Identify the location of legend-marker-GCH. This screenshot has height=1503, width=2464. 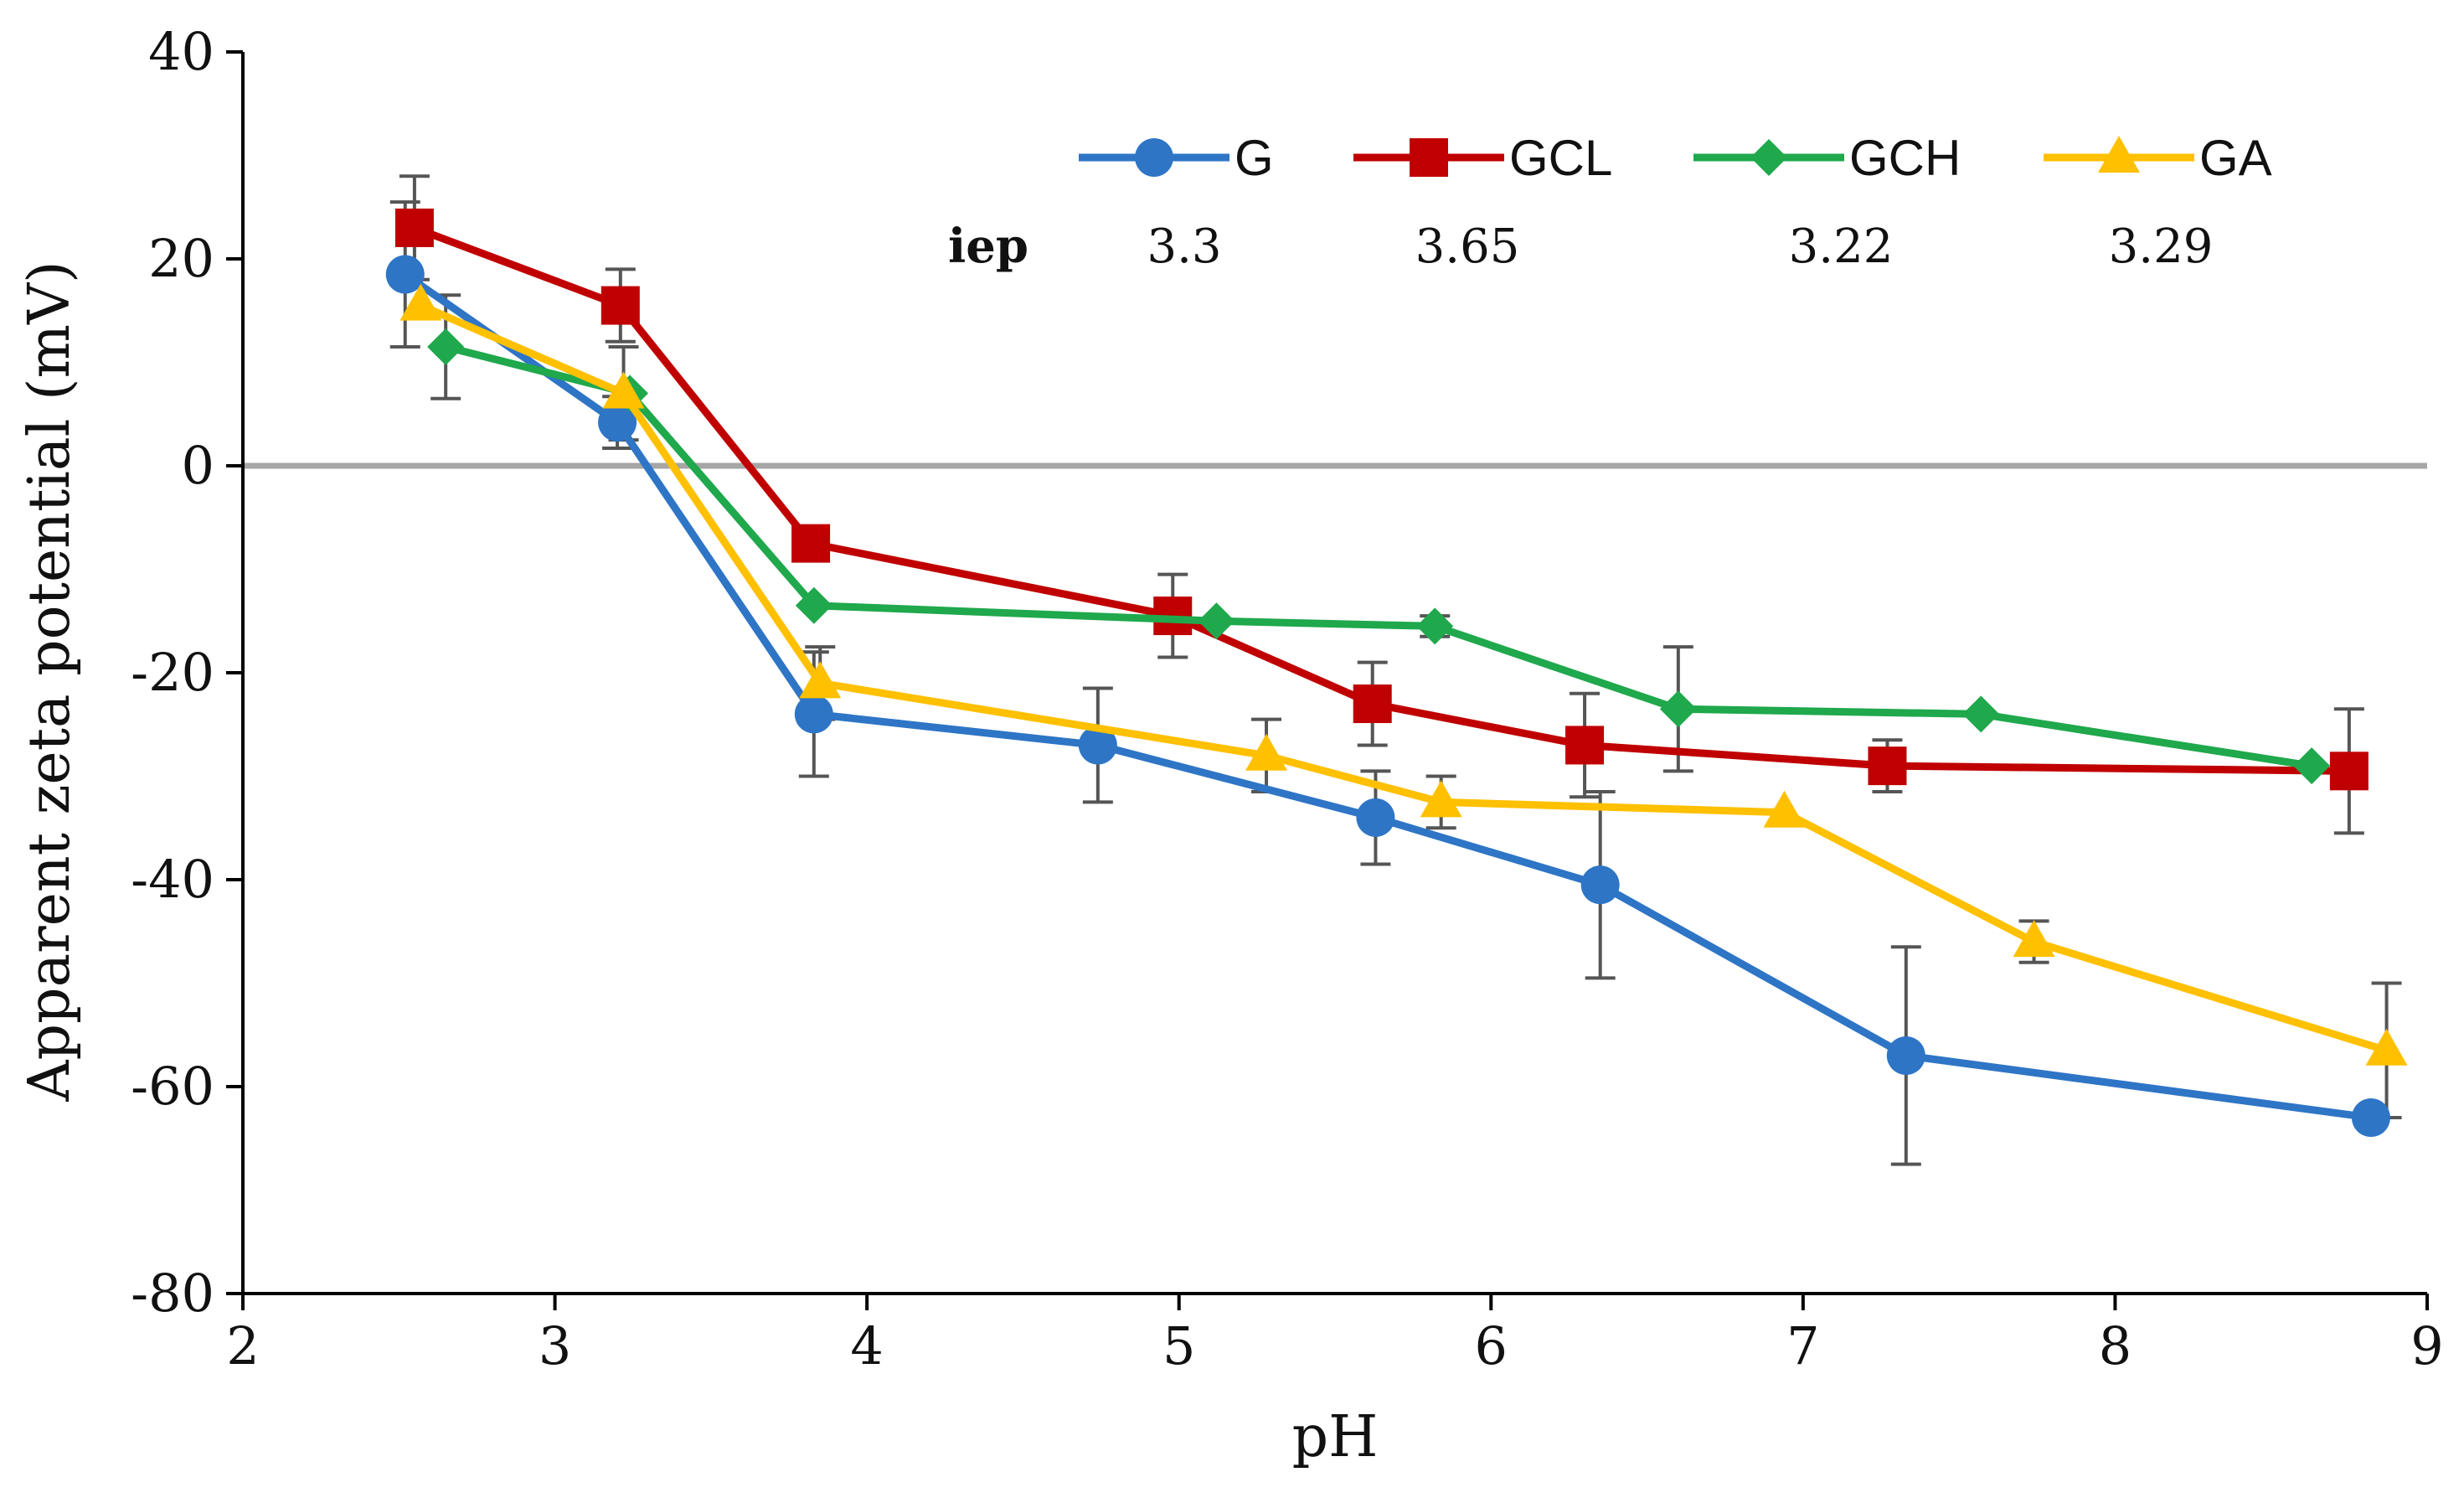
(1768, 157).